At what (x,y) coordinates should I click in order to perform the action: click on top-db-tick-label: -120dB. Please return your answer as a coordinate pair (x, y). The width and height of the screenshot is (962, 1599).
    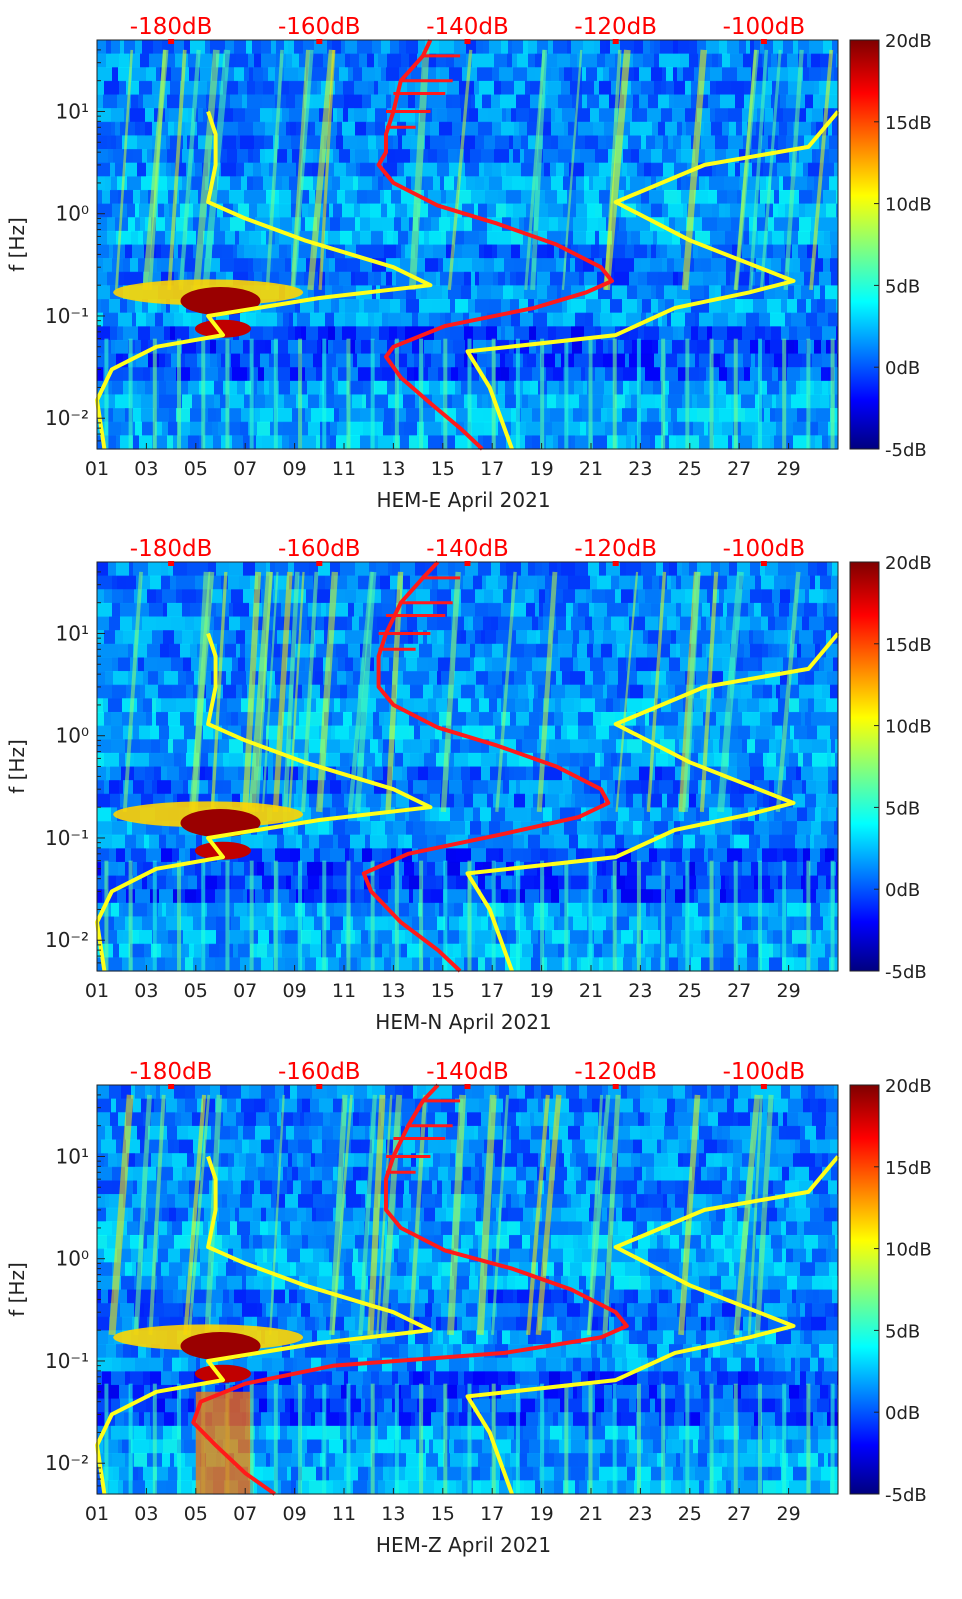
    Looking at the image, I should click on (615, 549).